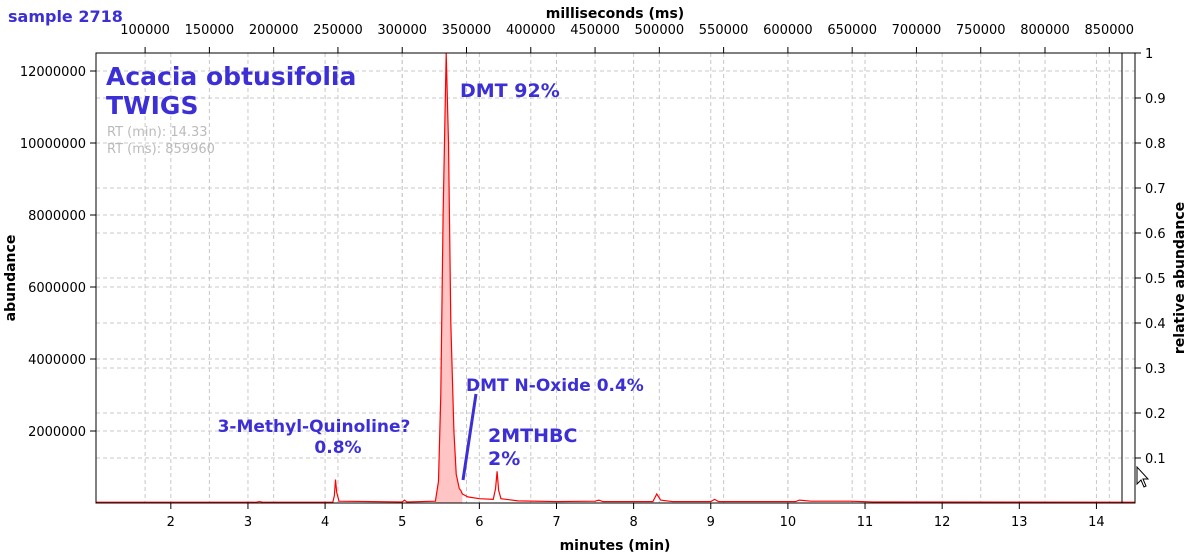  I want to click on dmt-peak-fill, so click(449, 278).